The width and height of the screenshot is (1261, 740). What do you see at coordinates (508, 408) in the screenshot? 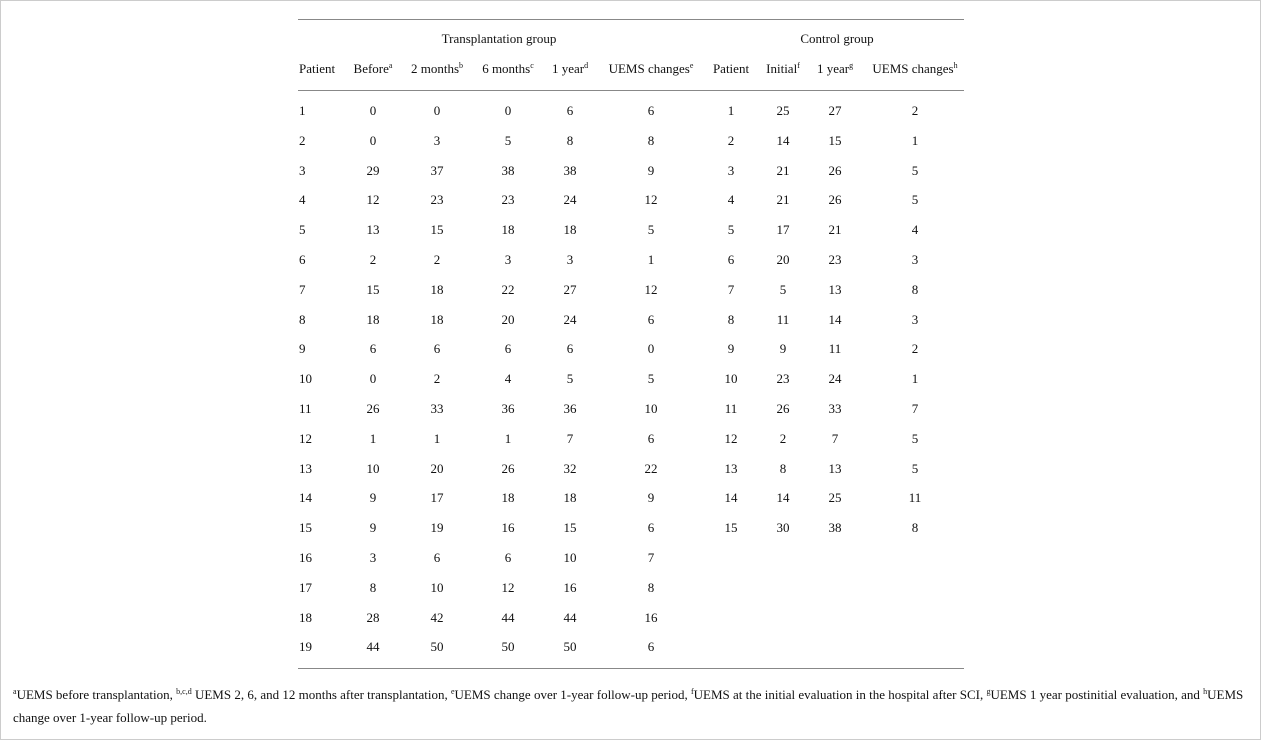
I see `table-cell: 36` at bounding box center [508, 408].